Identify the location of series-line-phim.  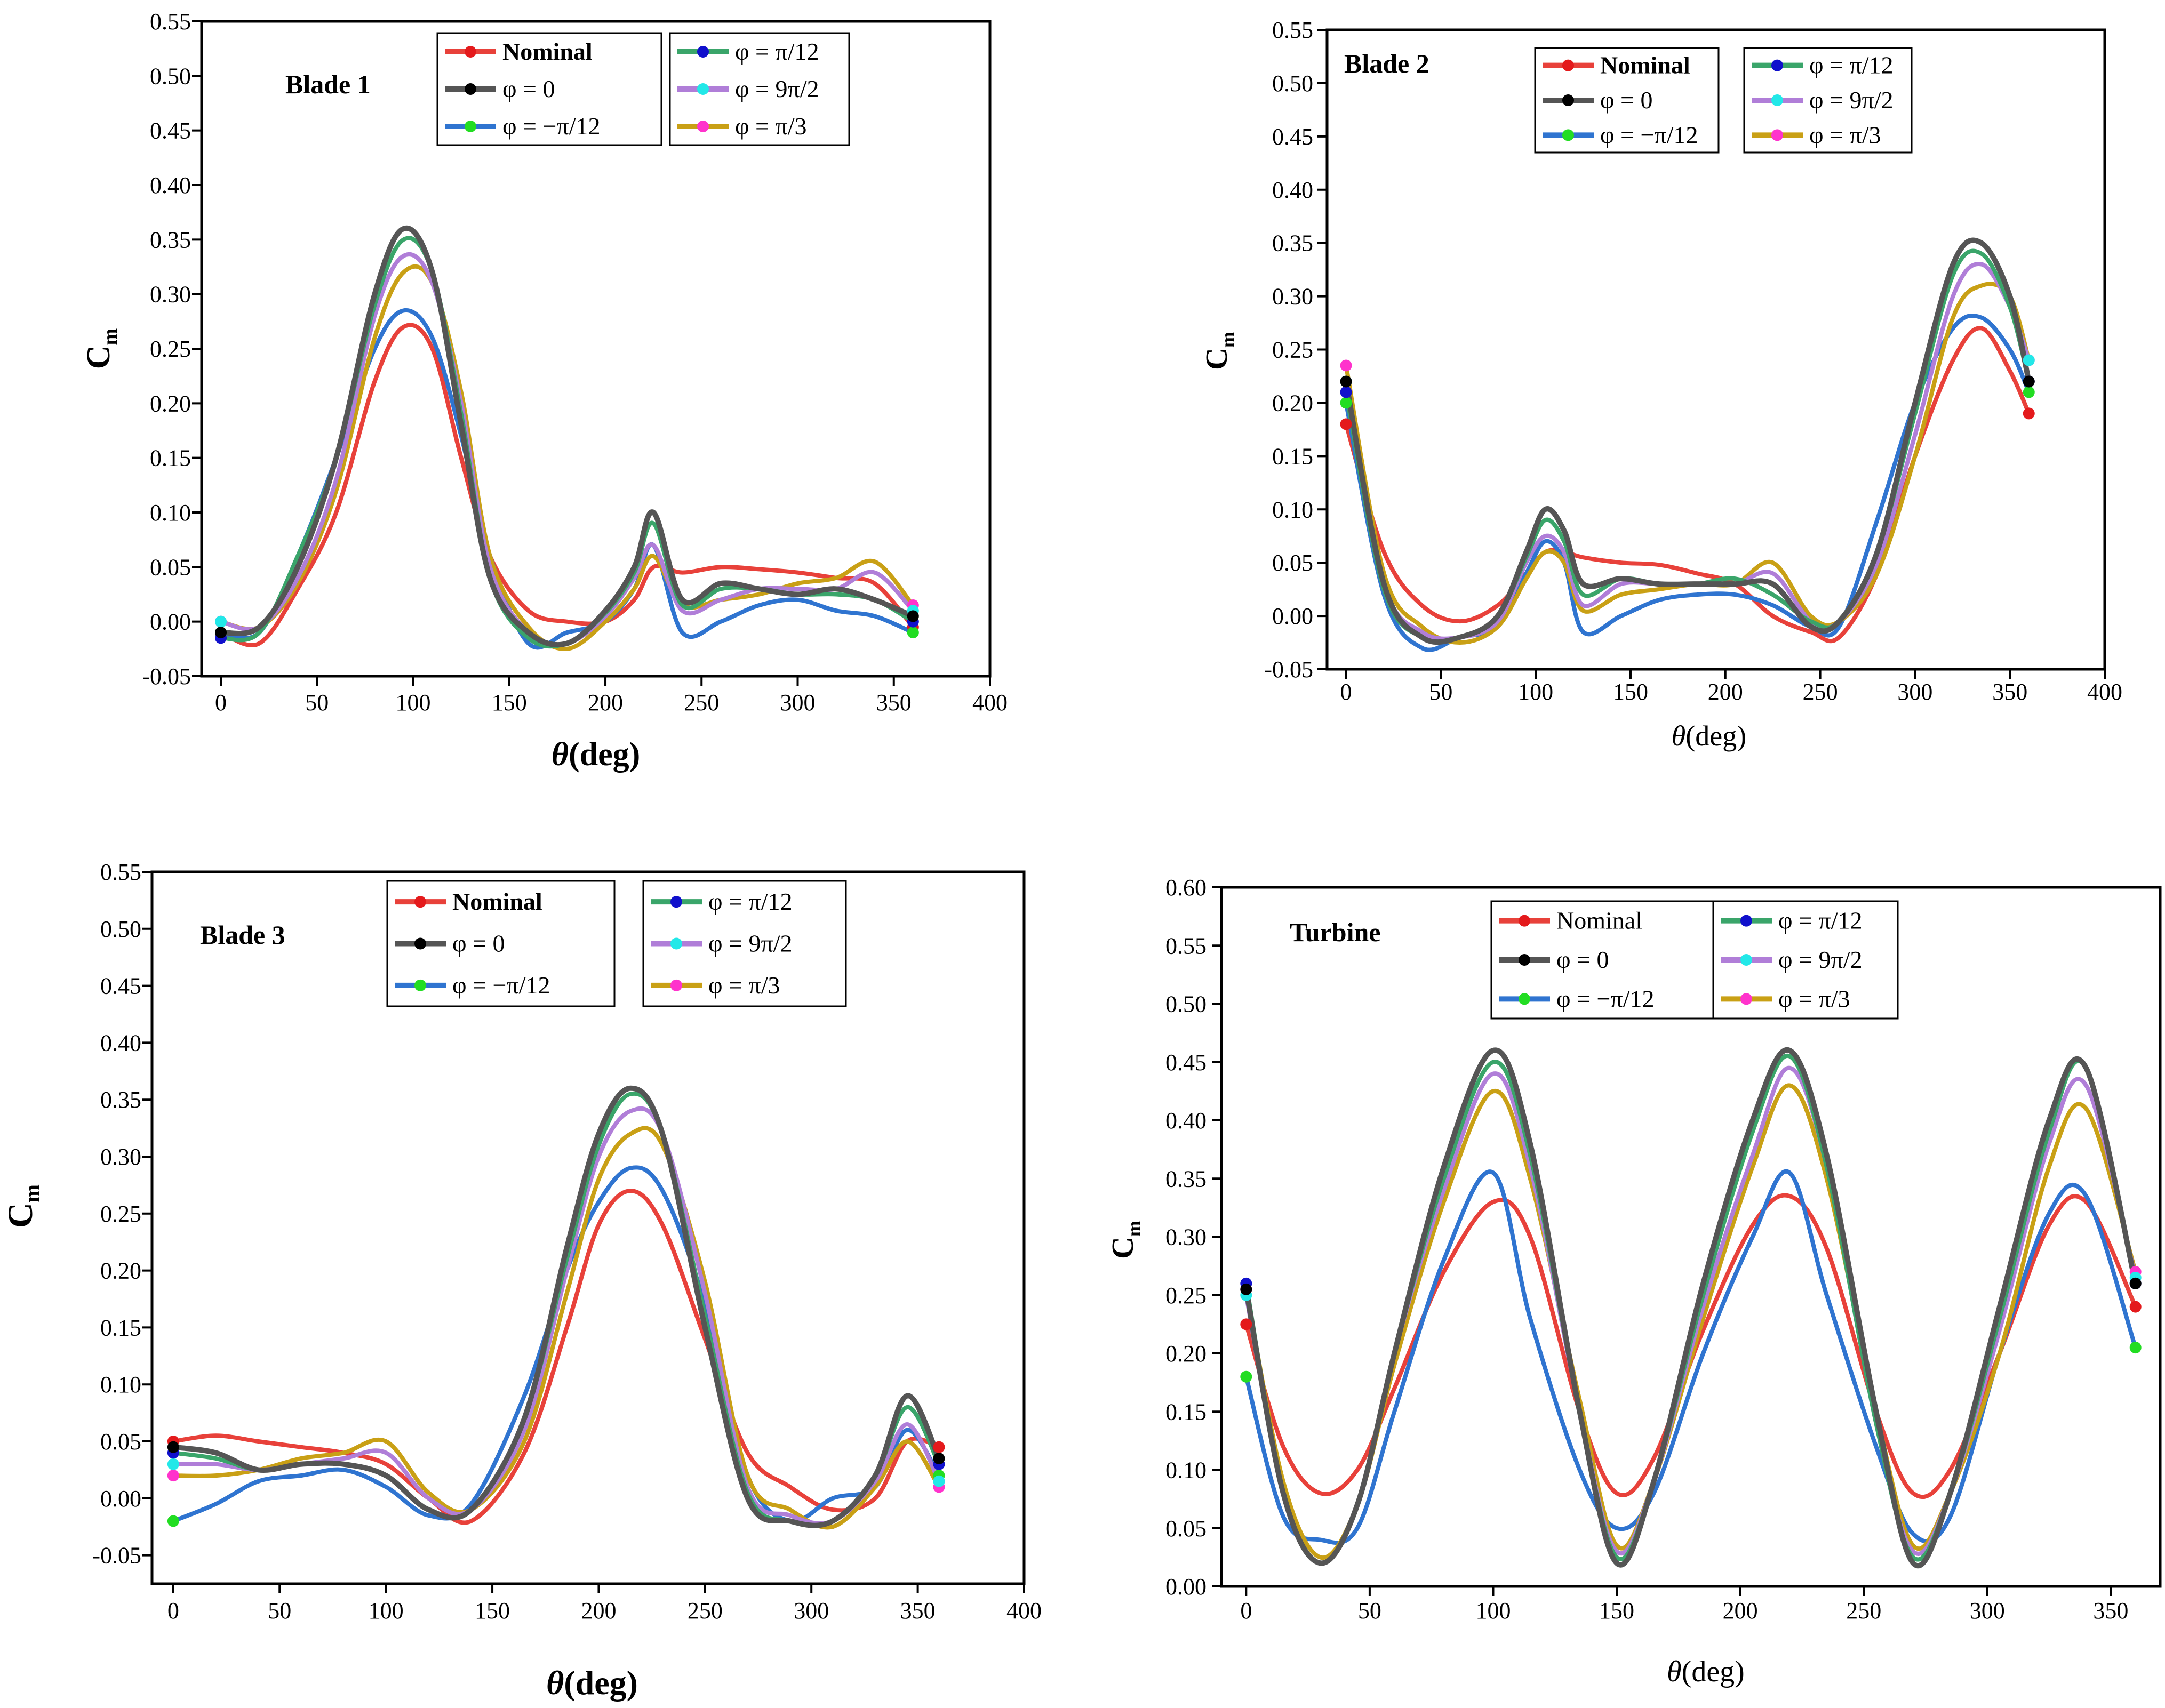
(567, 479).